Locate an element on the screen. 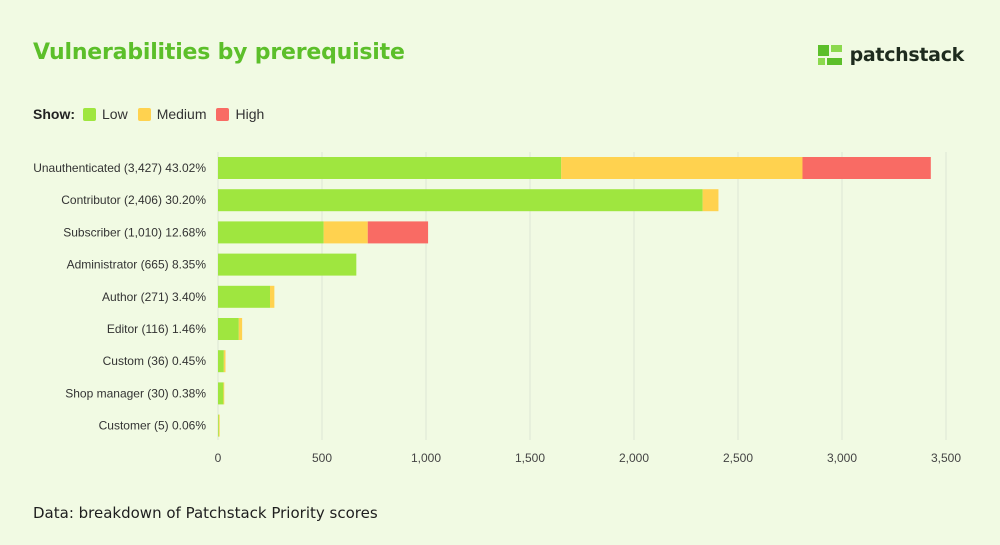  category-label: Administrator (665) 8.35% is located at coordinates (137, 265).